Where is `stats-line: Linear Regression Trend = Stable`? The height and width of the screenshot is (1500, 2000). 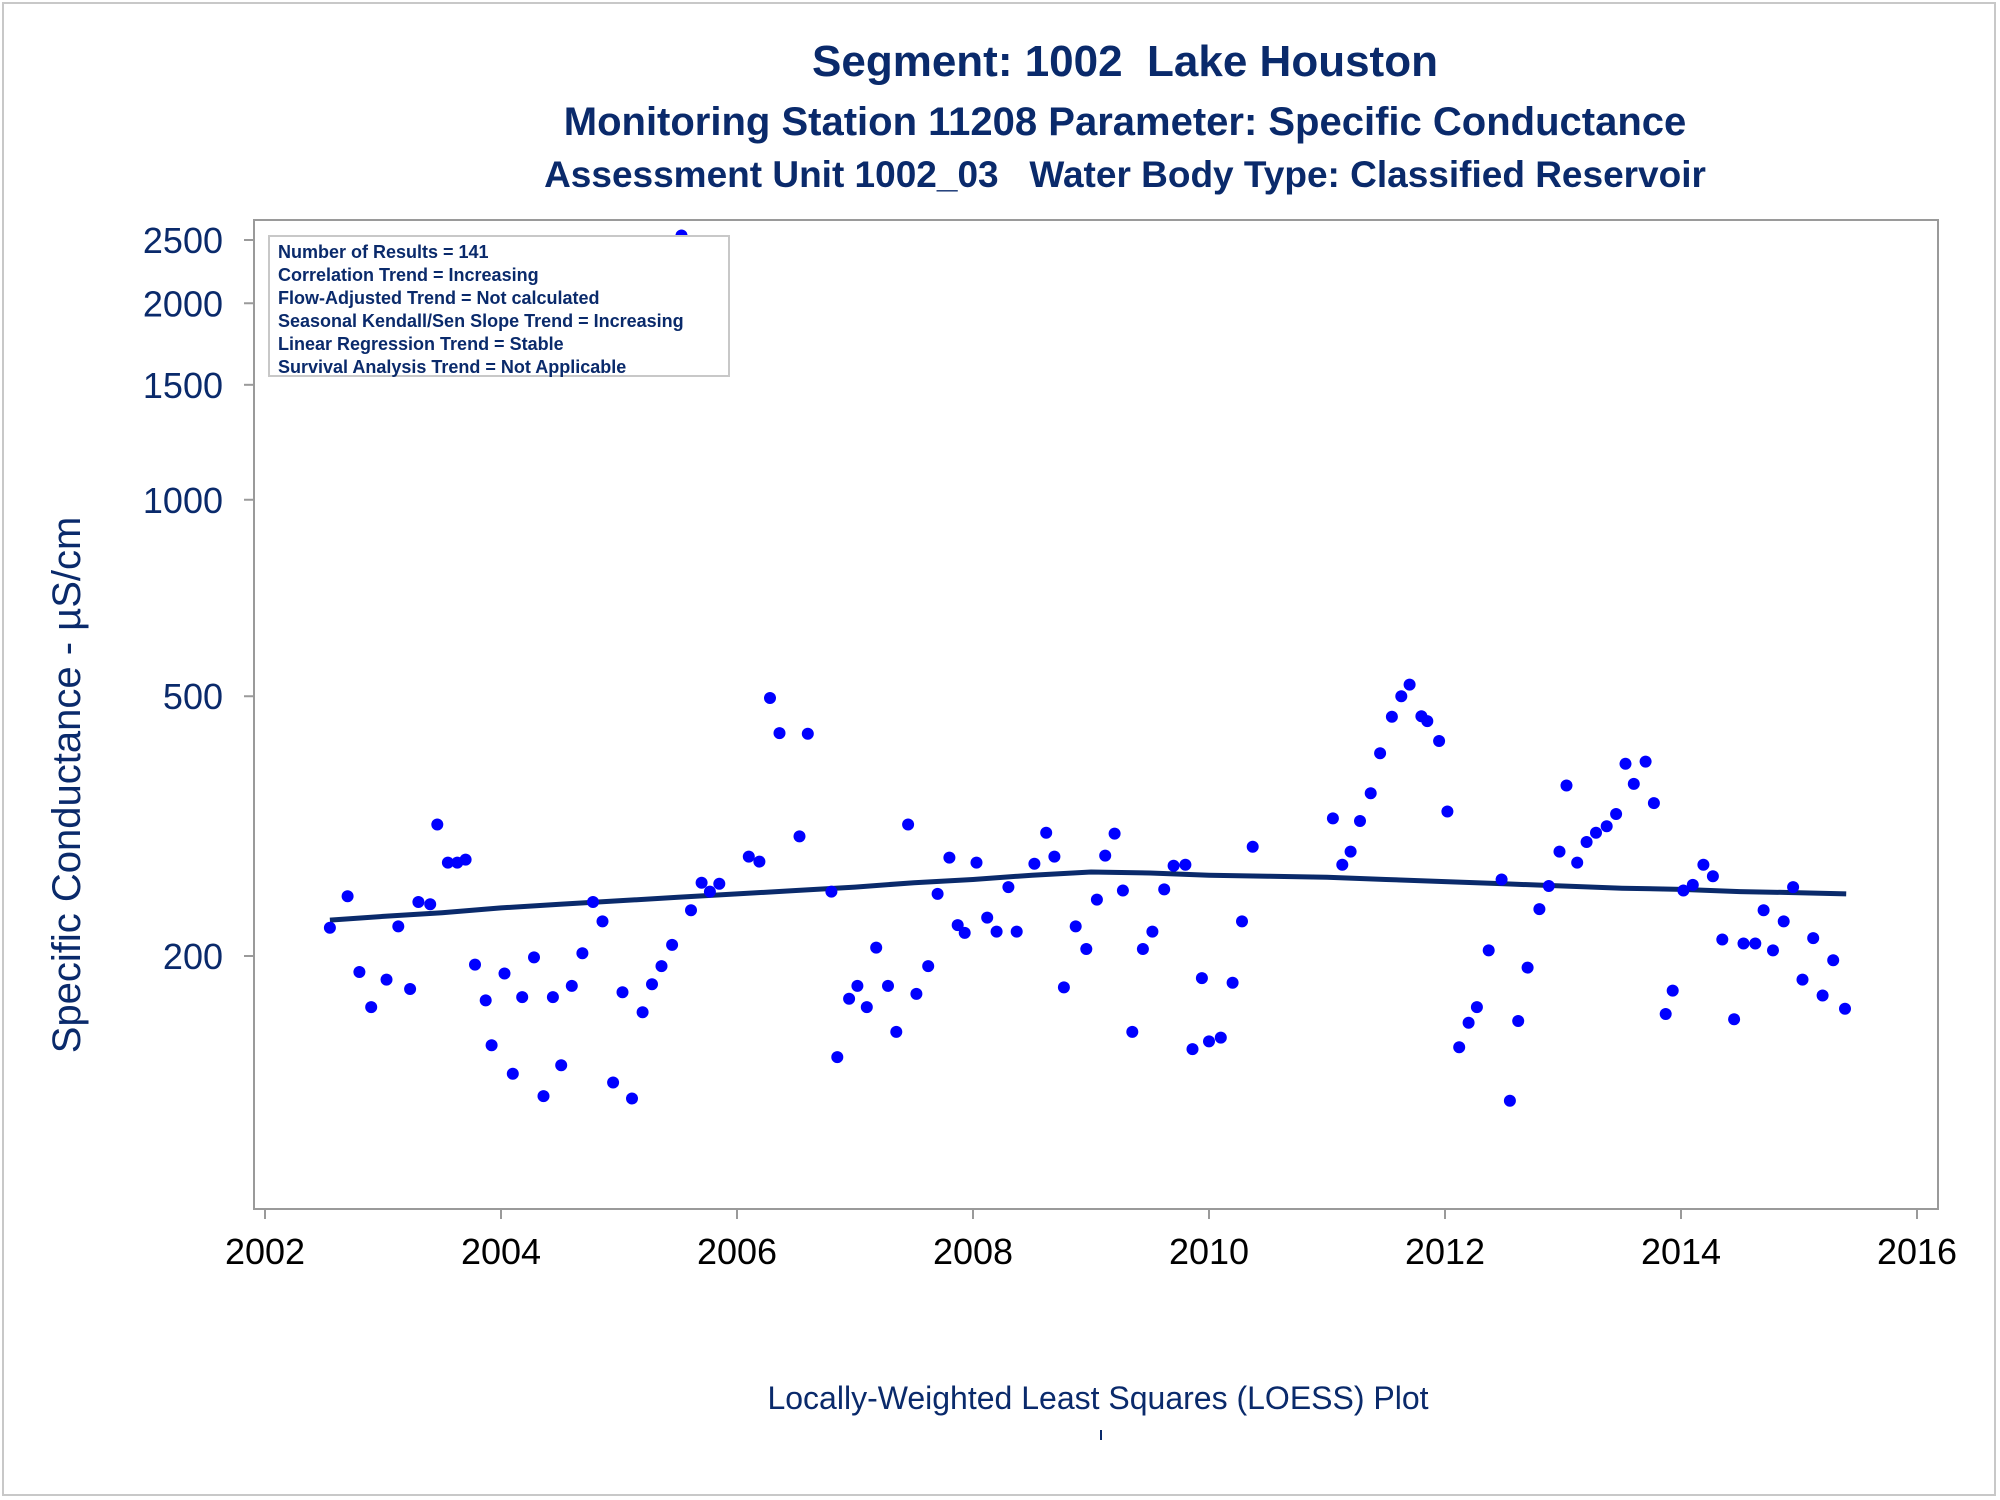 stats-line: Linear Regression Trend = Stable is located at coordinates (421, 344).